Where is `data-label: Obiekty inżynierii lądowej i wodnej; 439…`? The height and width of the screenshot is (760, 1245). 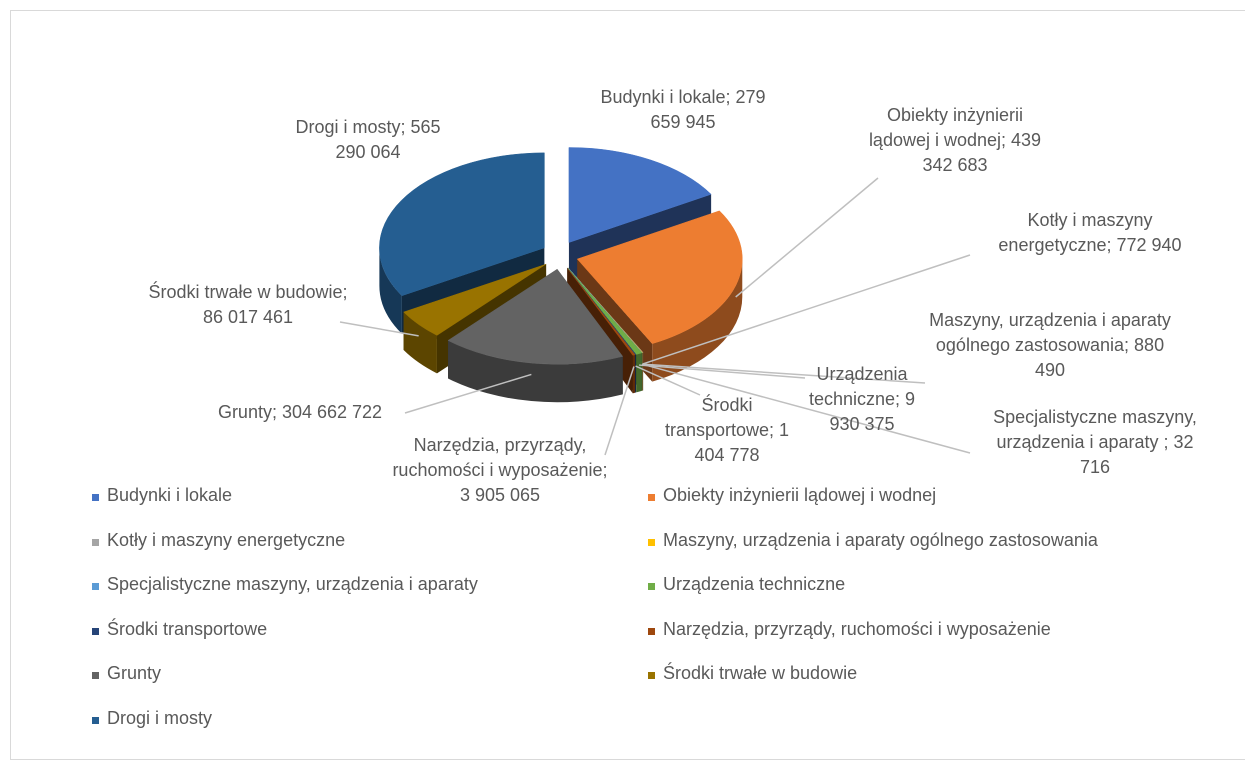
data-label: Obiekty inżynierii lądowej i wodnej; 439… is located at coordinates (955, 140).